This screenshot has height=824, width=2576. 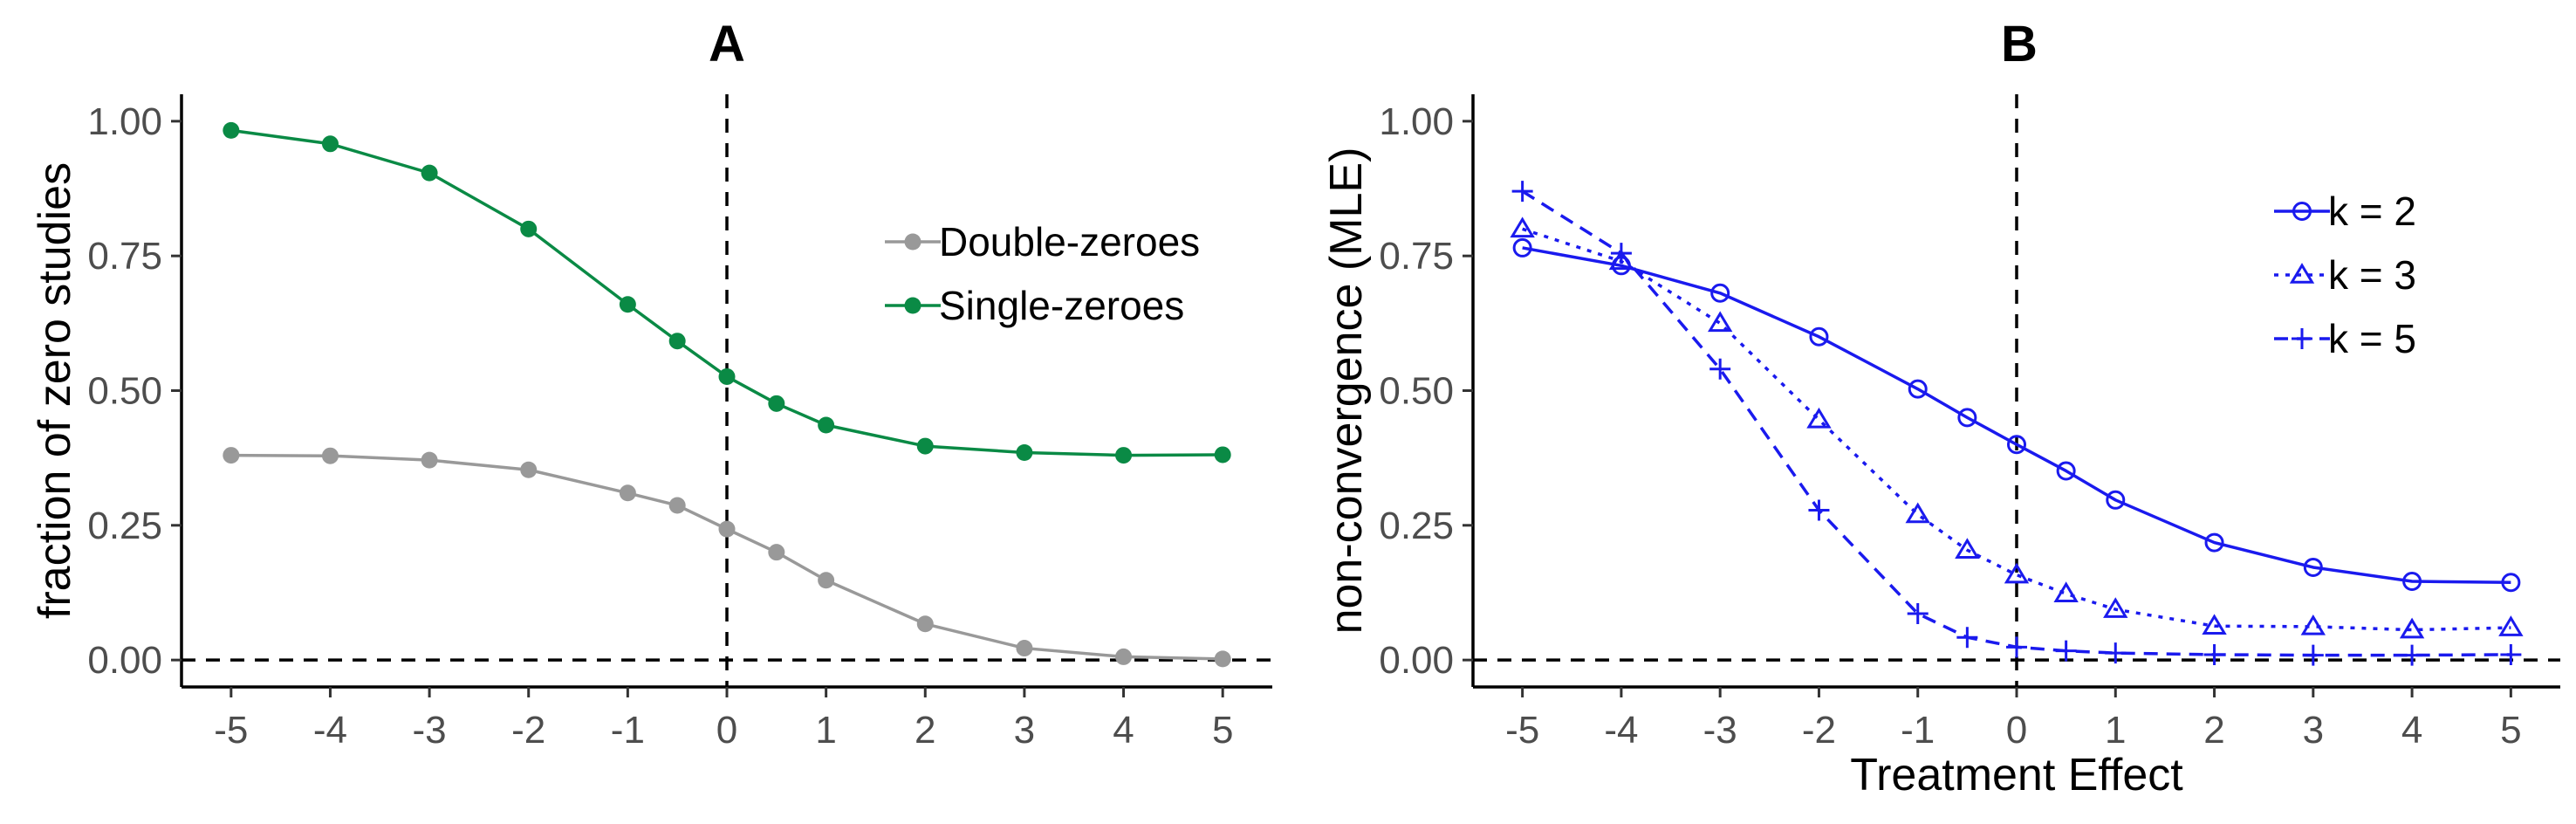 I want to click on legend-label: Double-zeroes, so click(x=1069, y=241).